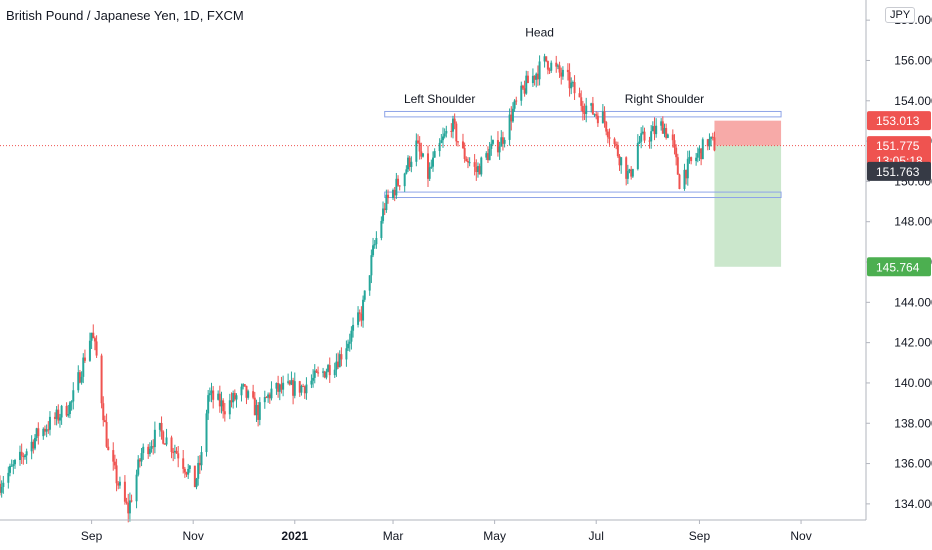 The image size is (932, 550). I want to click on price-tag-target, so click(899, 267).